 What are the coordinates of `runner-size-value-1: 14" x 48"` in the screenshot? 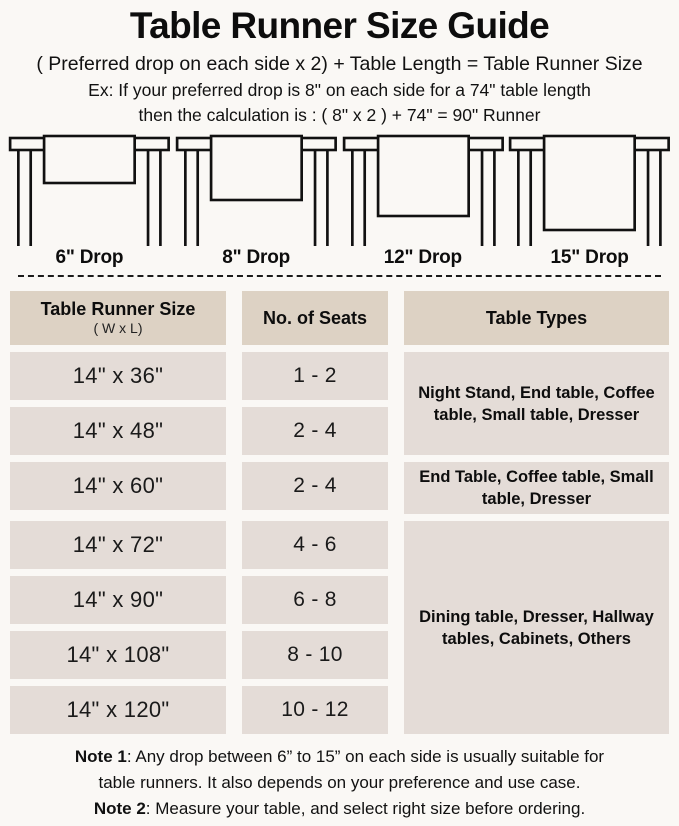 It's located at (118, 430).